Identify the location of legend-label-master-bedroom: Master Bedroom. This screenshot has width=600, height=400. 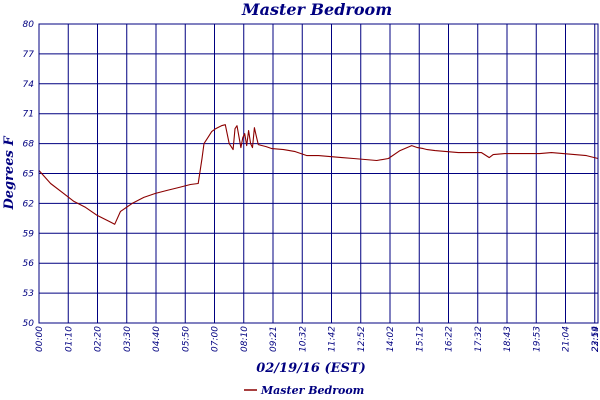
(312, 390).